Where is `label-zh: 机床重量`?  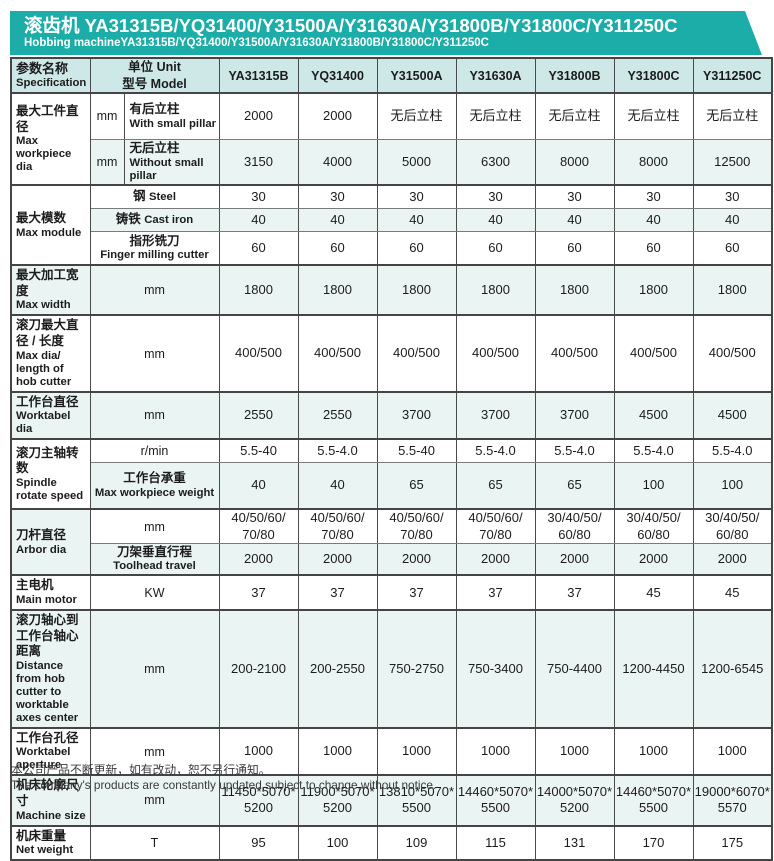 label-zh: 机床重量 is located at coordinates (41, 835).